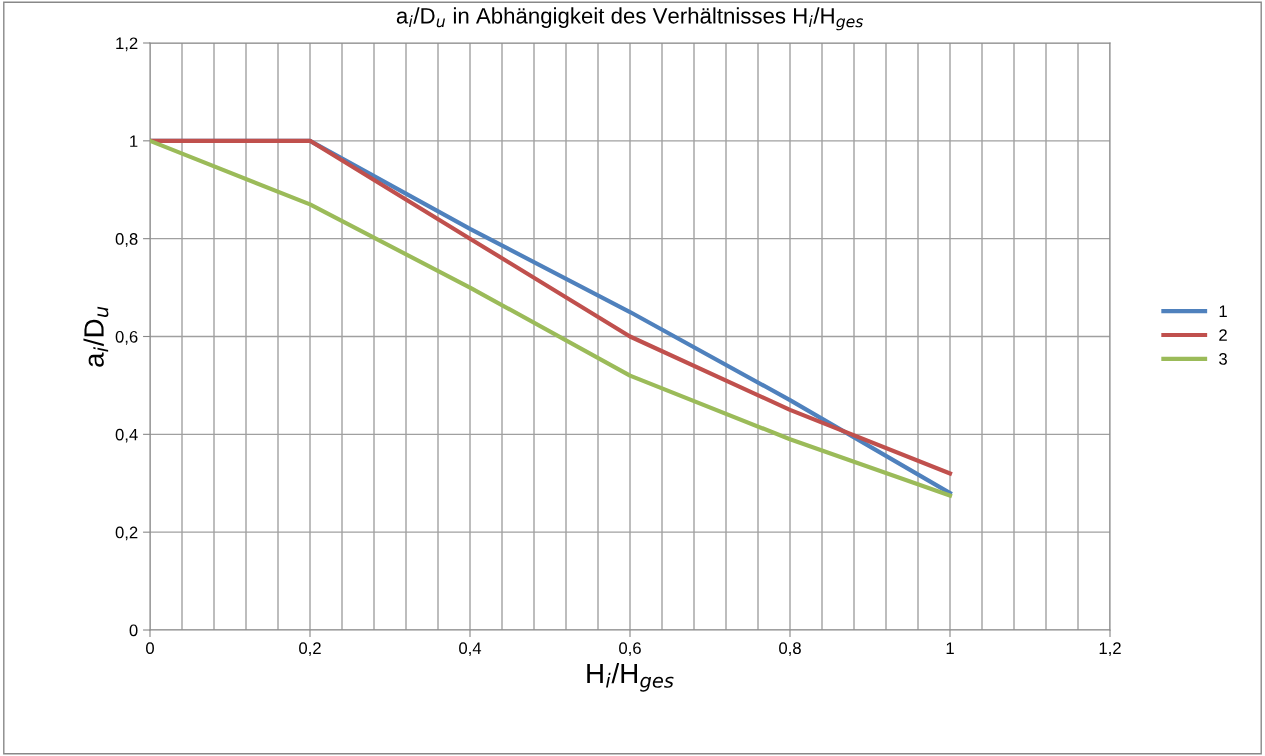 Image resolution: width=1265 pixels, height=756 pixels. Describe the element at coordinates (630, 677) in the screenshot. I see `x-axis-title: H$_{i}$/H$_{ges}$` at that location.